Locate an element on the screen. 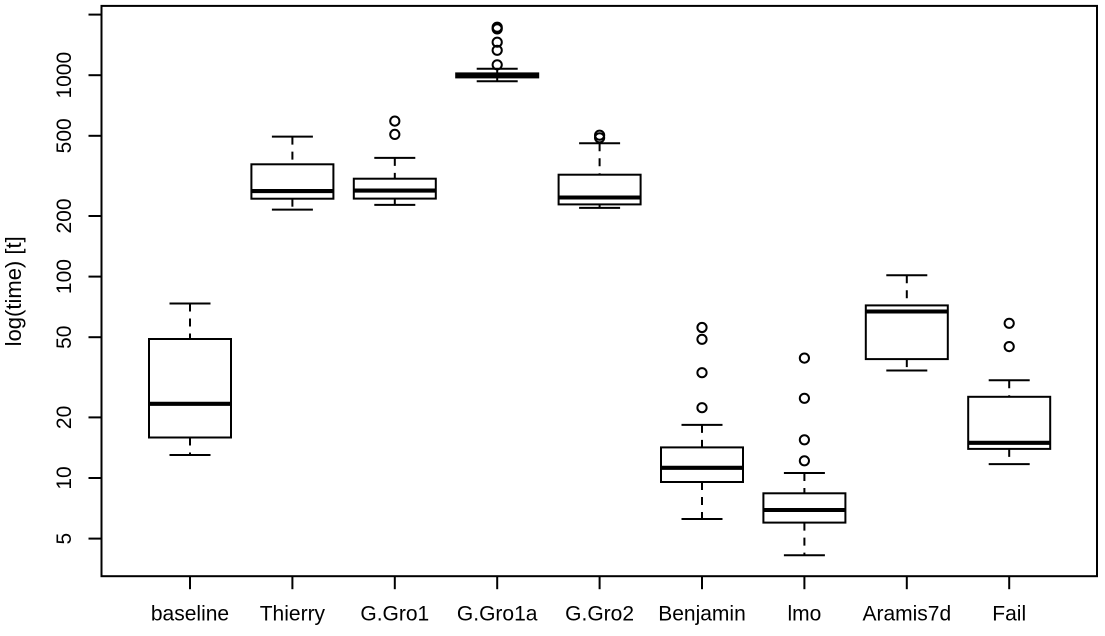 This screenshot has height=636, width=1105. svg-text: G.Gro1 is located at coordinates (394, 614).